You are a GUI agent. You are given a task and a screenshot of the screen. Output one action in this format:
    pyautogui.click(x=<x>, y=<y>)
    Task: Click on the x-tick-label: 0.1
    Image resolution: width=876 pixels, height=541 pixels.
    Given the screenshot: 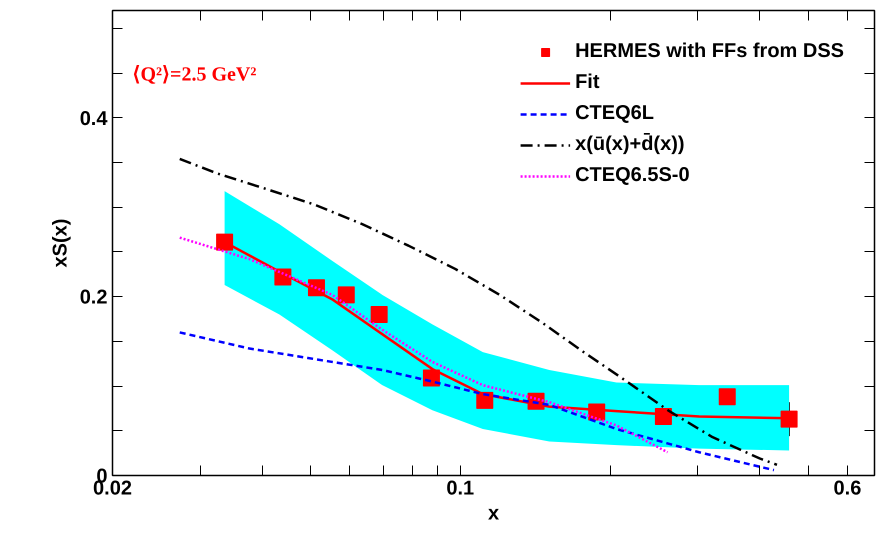 What is the action you would take?
    pyautogui.click(x=460, y=489)
    